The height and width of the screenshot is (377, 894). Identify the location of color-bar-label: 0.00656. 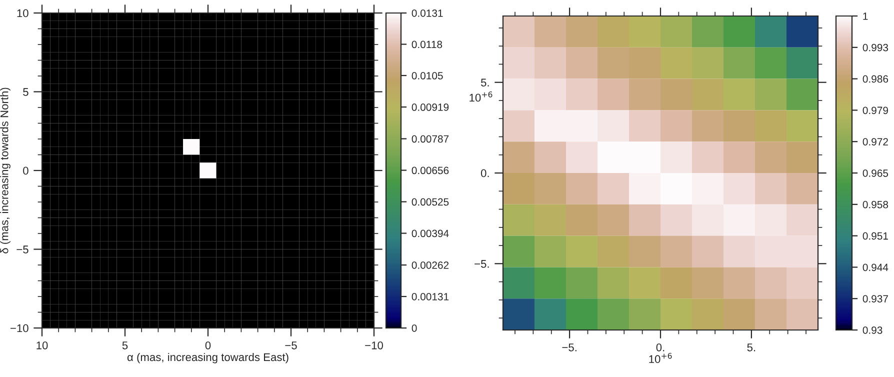
(430, 170).